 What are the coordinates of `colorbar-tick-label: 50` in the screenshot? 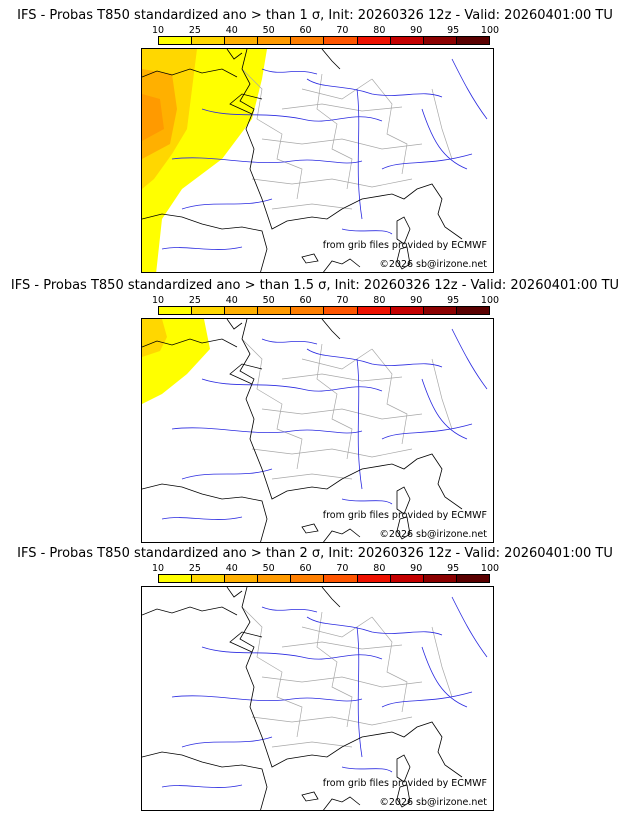 It's located at (268, 30).